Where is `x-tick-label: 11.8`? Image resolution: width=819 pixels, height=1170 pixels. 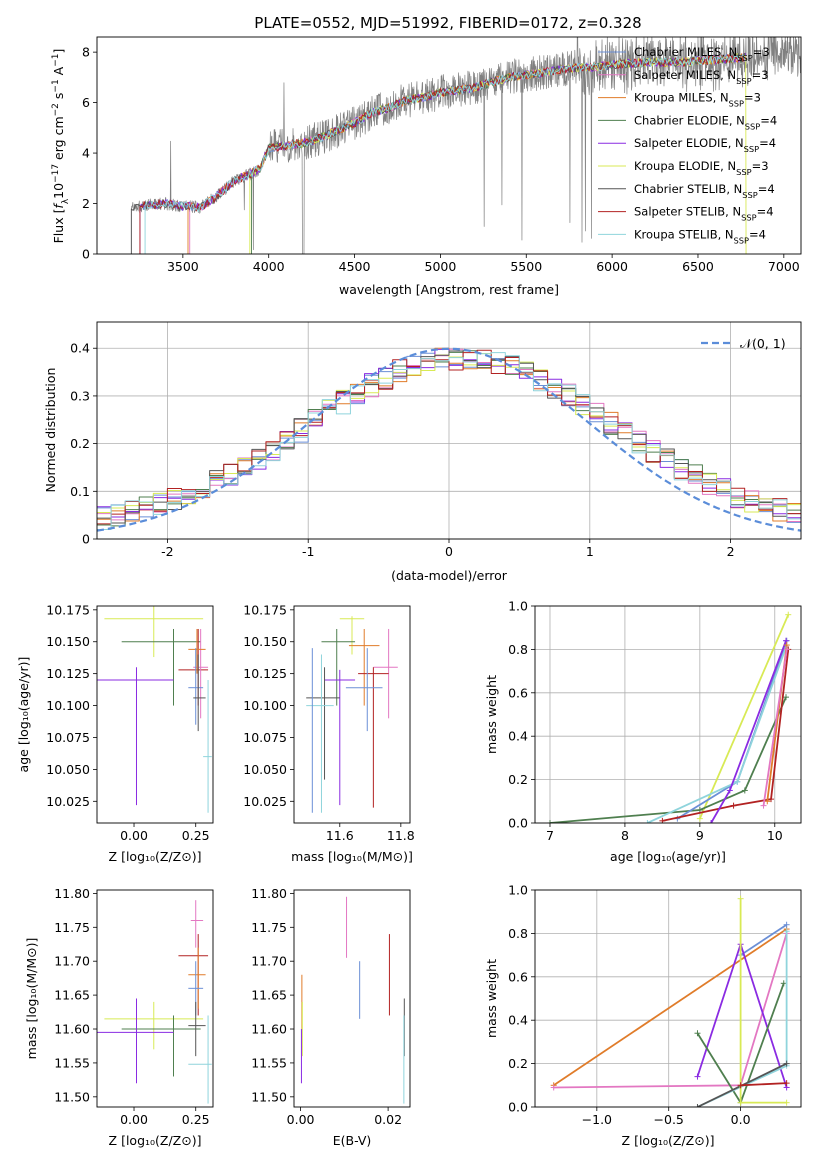 x-tick-label: 11.8 is located at coordinates (401, 835).